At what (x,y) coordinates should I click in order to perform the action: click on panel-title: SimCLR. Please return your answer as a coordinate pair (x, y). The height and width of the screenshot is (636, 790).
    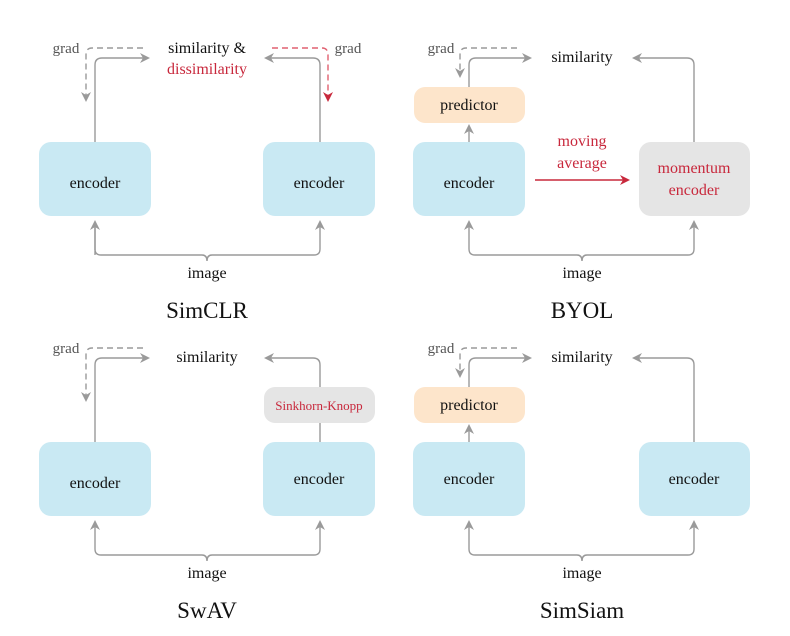
    Looking at the image, I should click on (207, 310).